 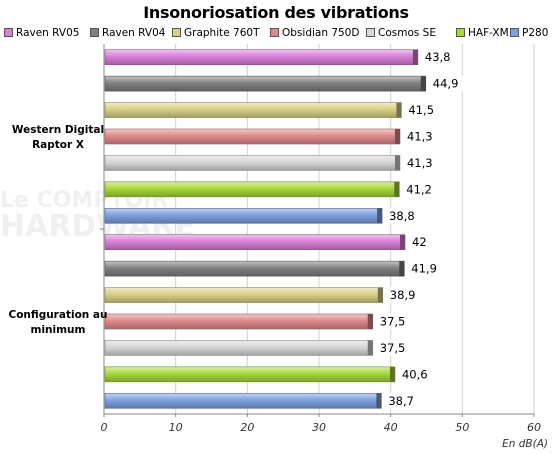 I want to click on legend-item: P280, so click(x=529, y=33).